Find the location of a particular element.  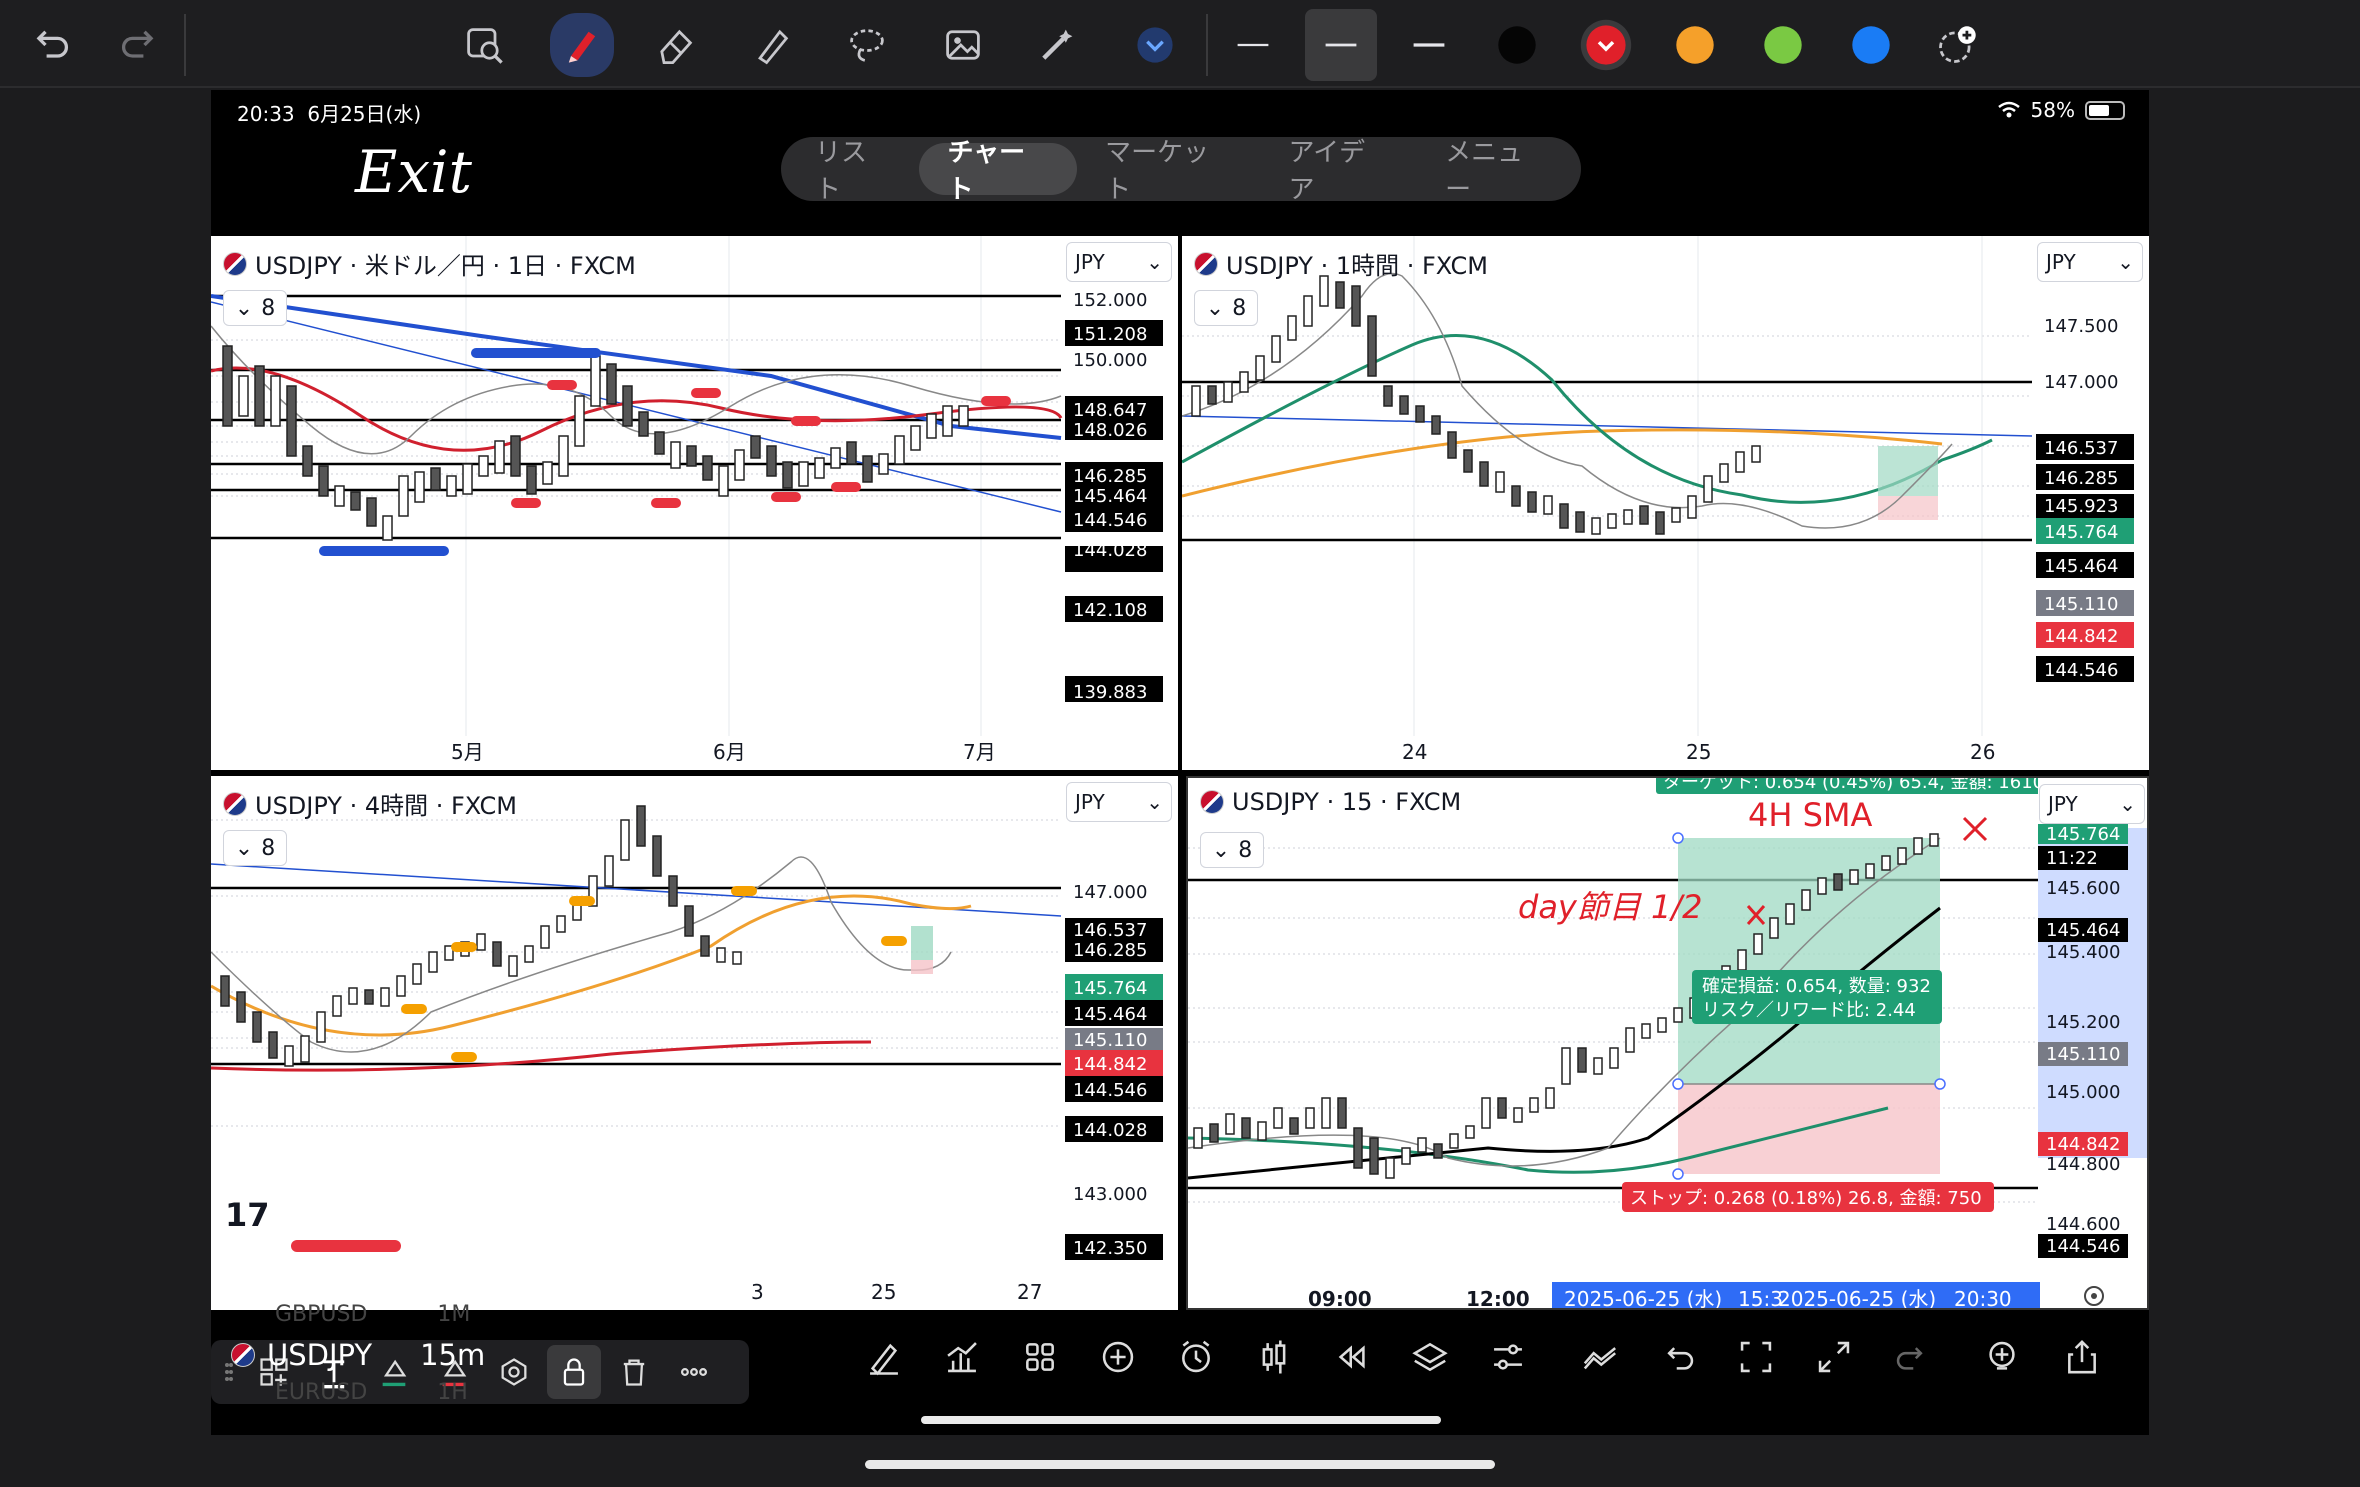

tab-list: リスト is located at coordinates (841, 171).